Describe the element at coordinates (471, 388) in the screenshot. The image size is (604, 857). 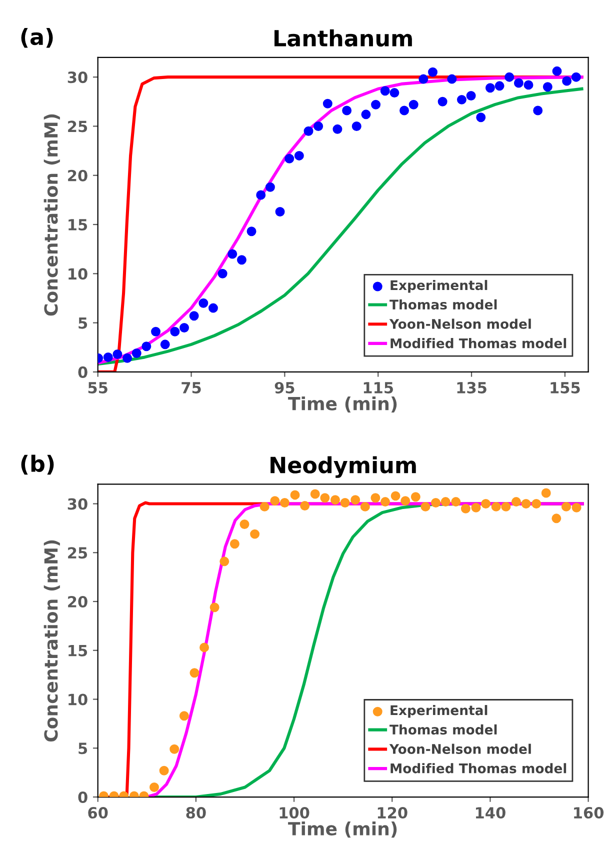
I see `x-tick-label: 135` at that location.